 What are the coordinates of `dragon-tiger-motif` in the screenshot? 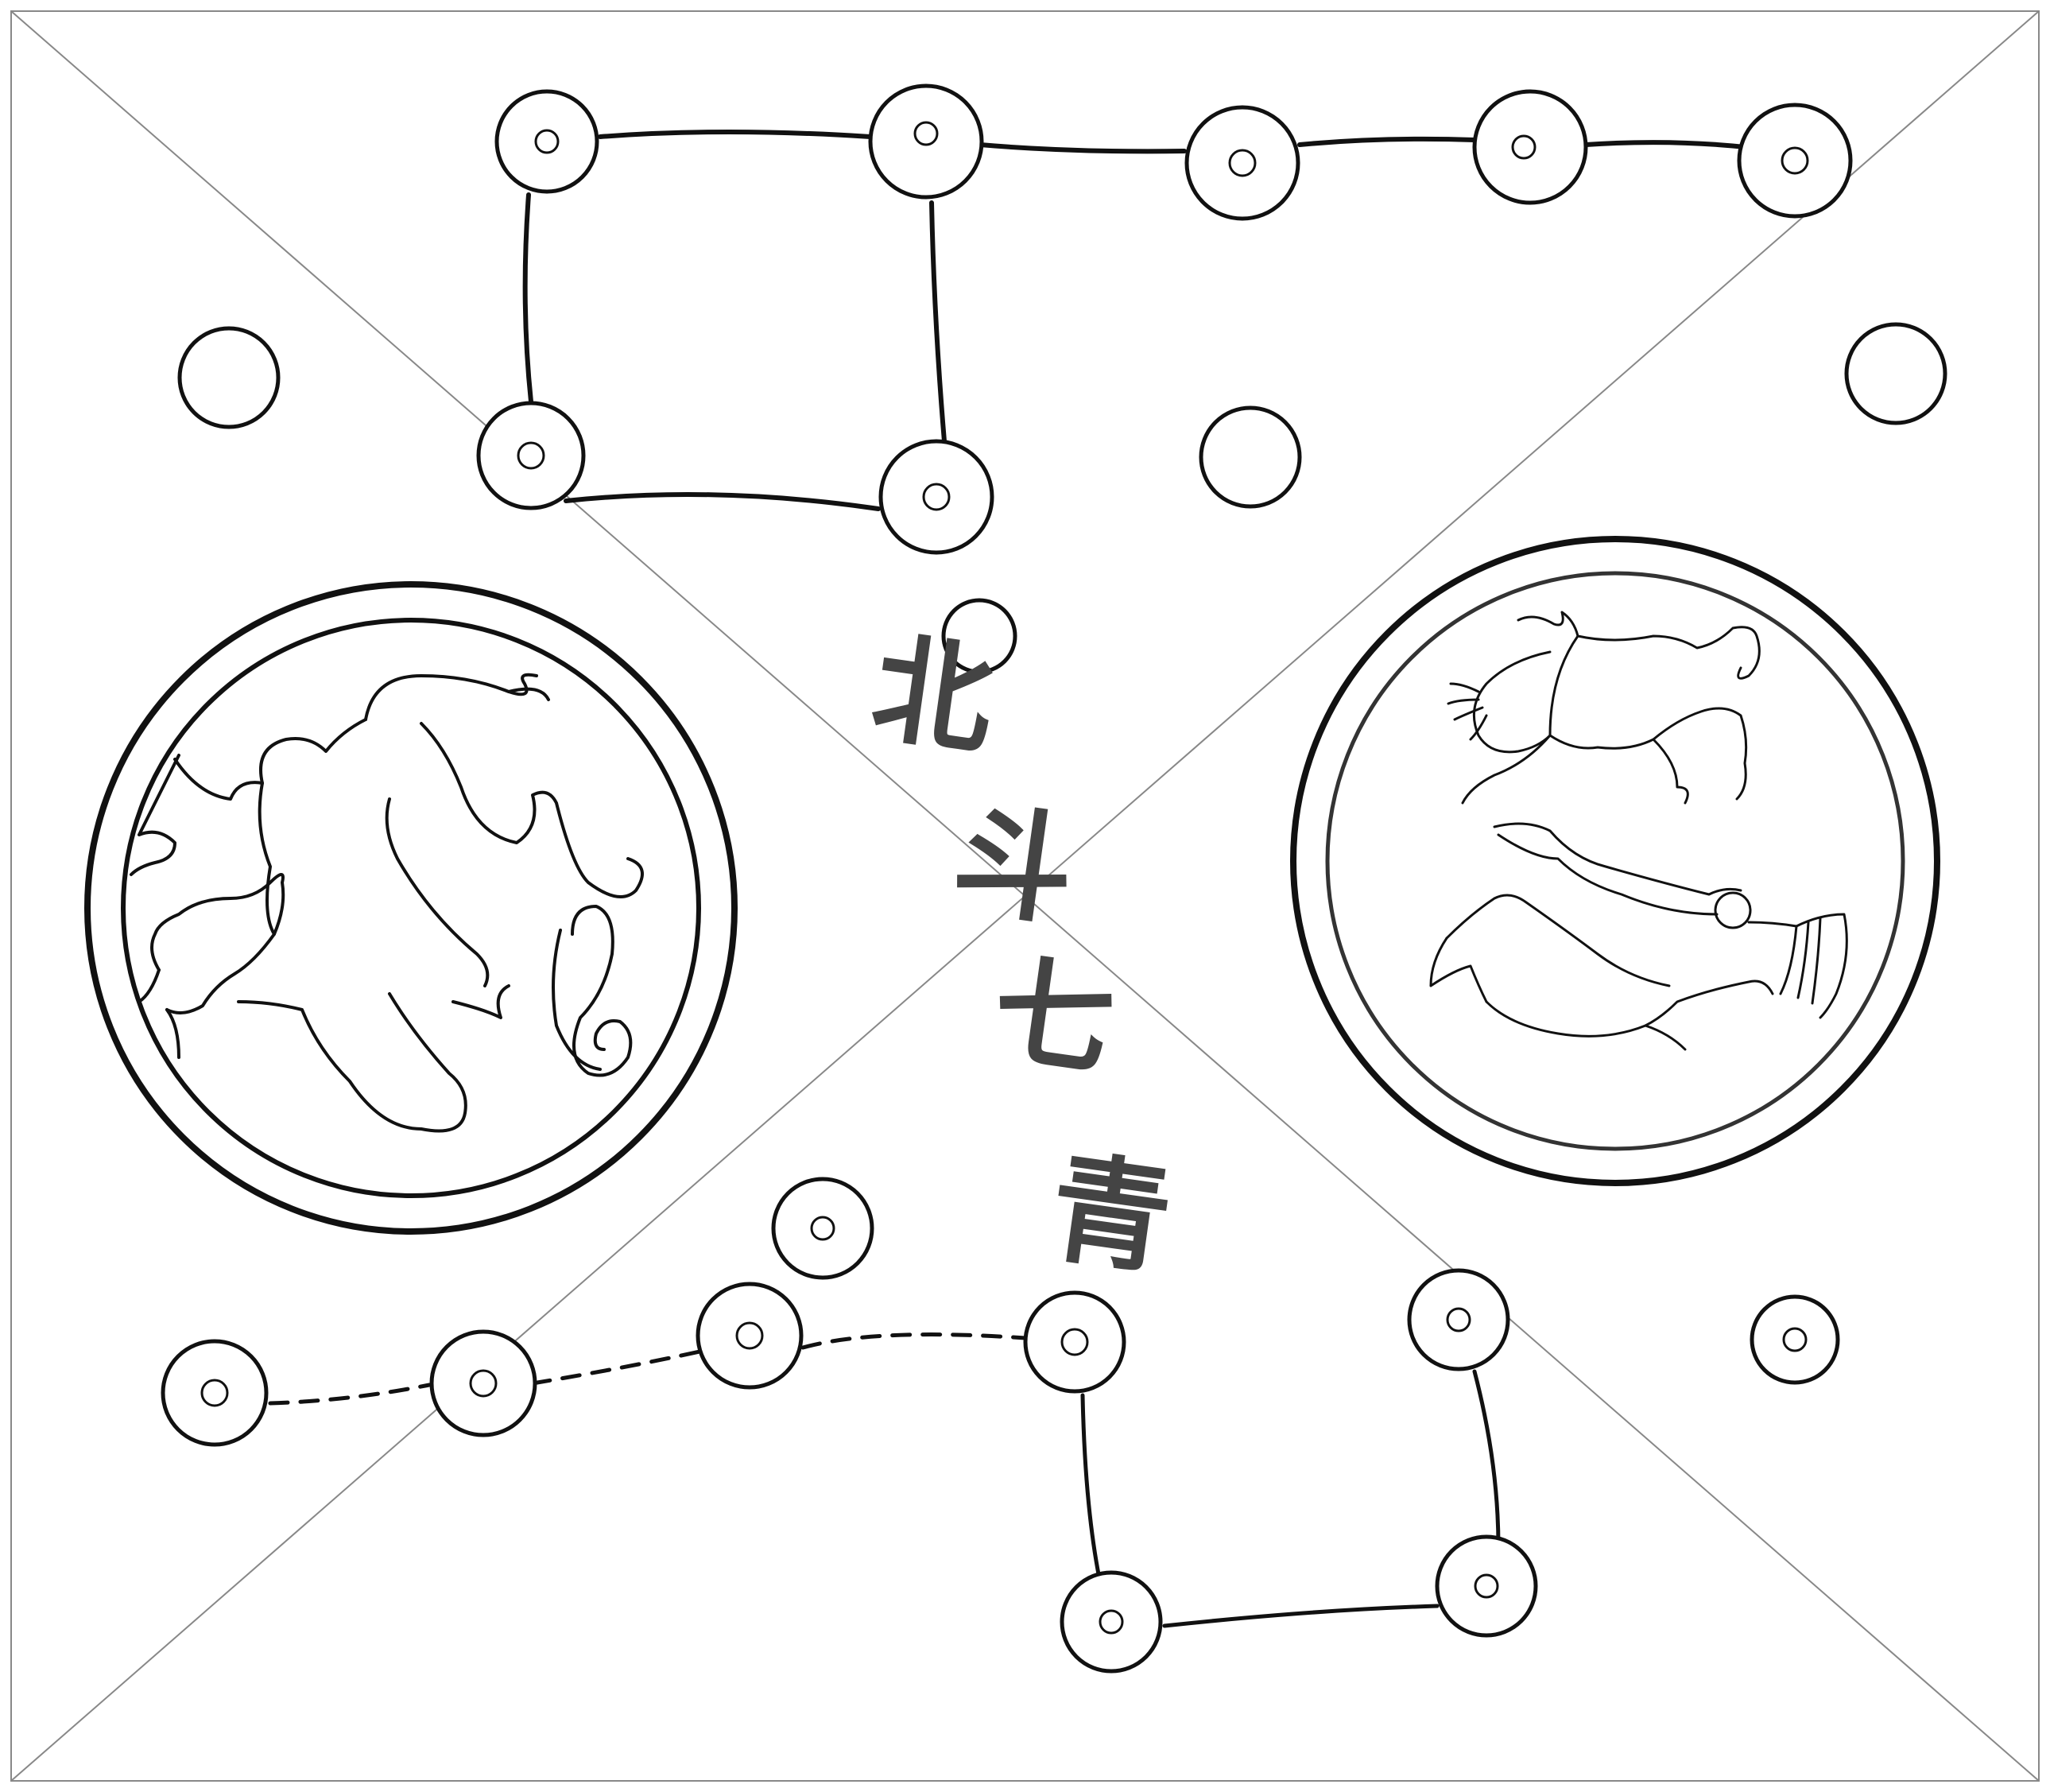 It's located at (387, 903).